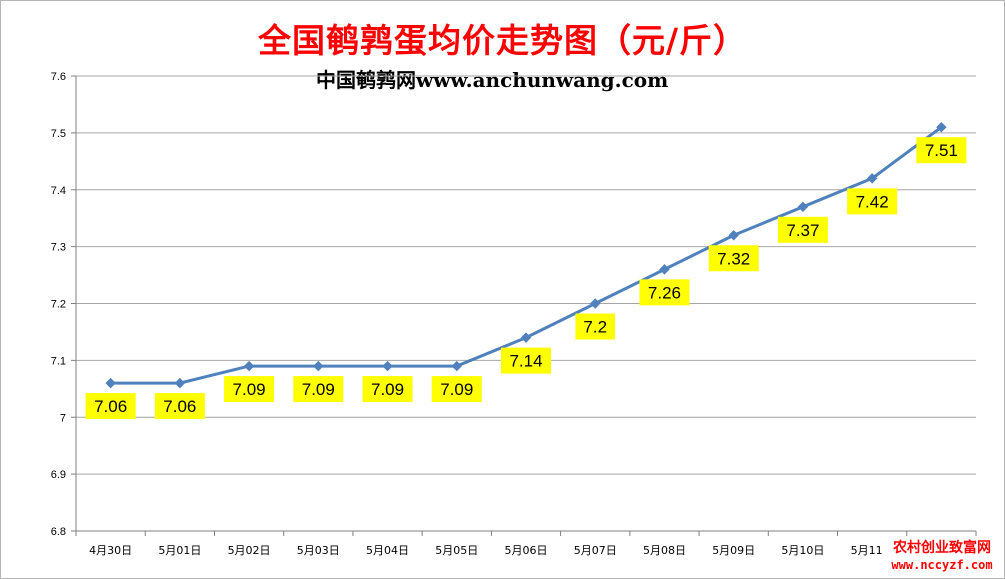 This screenshot has height=579, width=1005. Describe the element at coordinates (733, 550) in the screenshot. I see `x-tick-label: 5月09日` at that location.